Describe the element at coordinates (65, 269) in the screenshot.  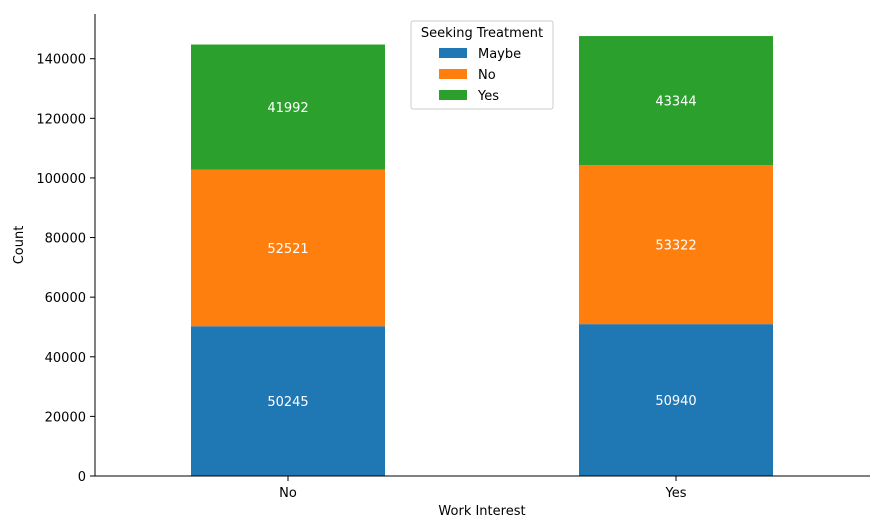
I see `y-ticks-group: 0 20000 40000 60000 80000 100000 120000 140000` at that location.